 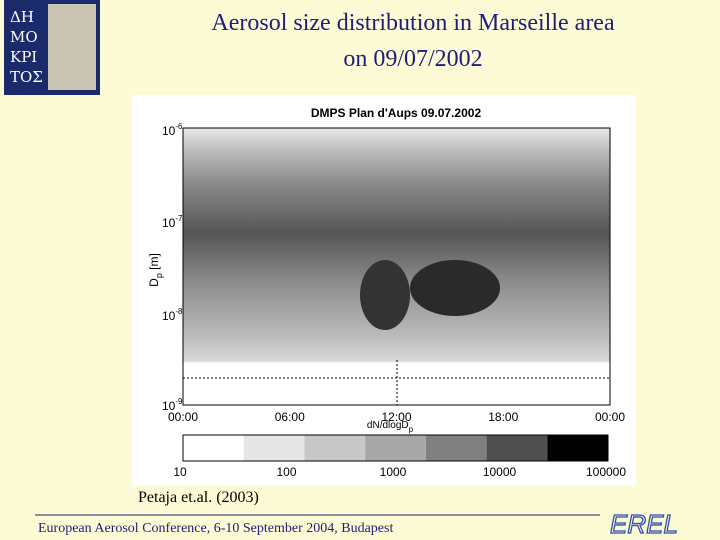 What do you see at coordinates (644, 524) in the screenshot?
I see `footer-logo: EREL` at bounding box center [644, 524].